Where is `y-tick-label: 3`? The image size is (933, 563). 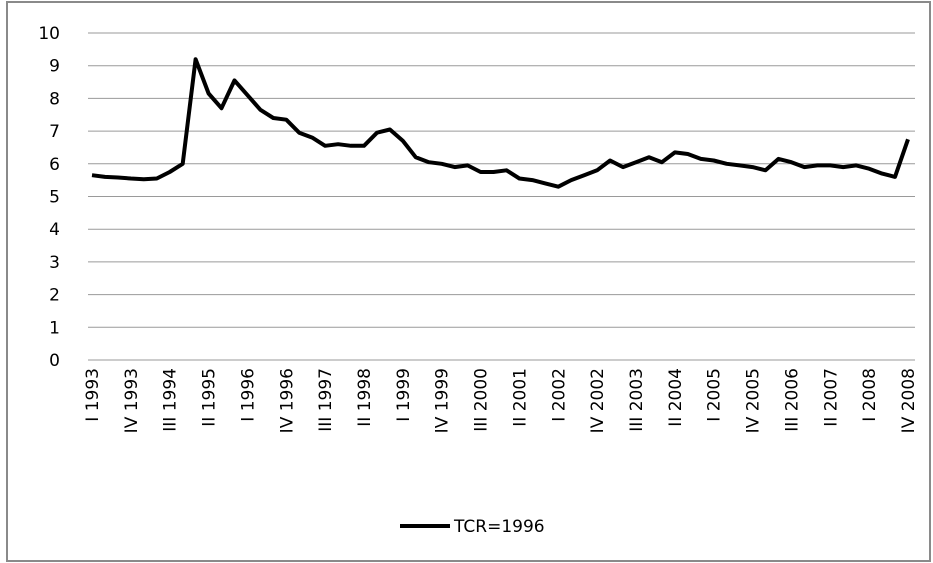 y-tick-label: 3 is located at coordinates (54, 263).